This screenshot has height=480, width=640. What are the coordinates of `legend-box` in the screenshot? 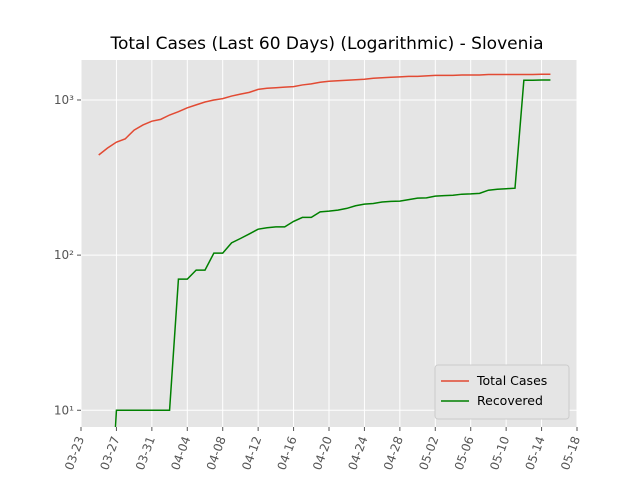 It's located at (502, 392).